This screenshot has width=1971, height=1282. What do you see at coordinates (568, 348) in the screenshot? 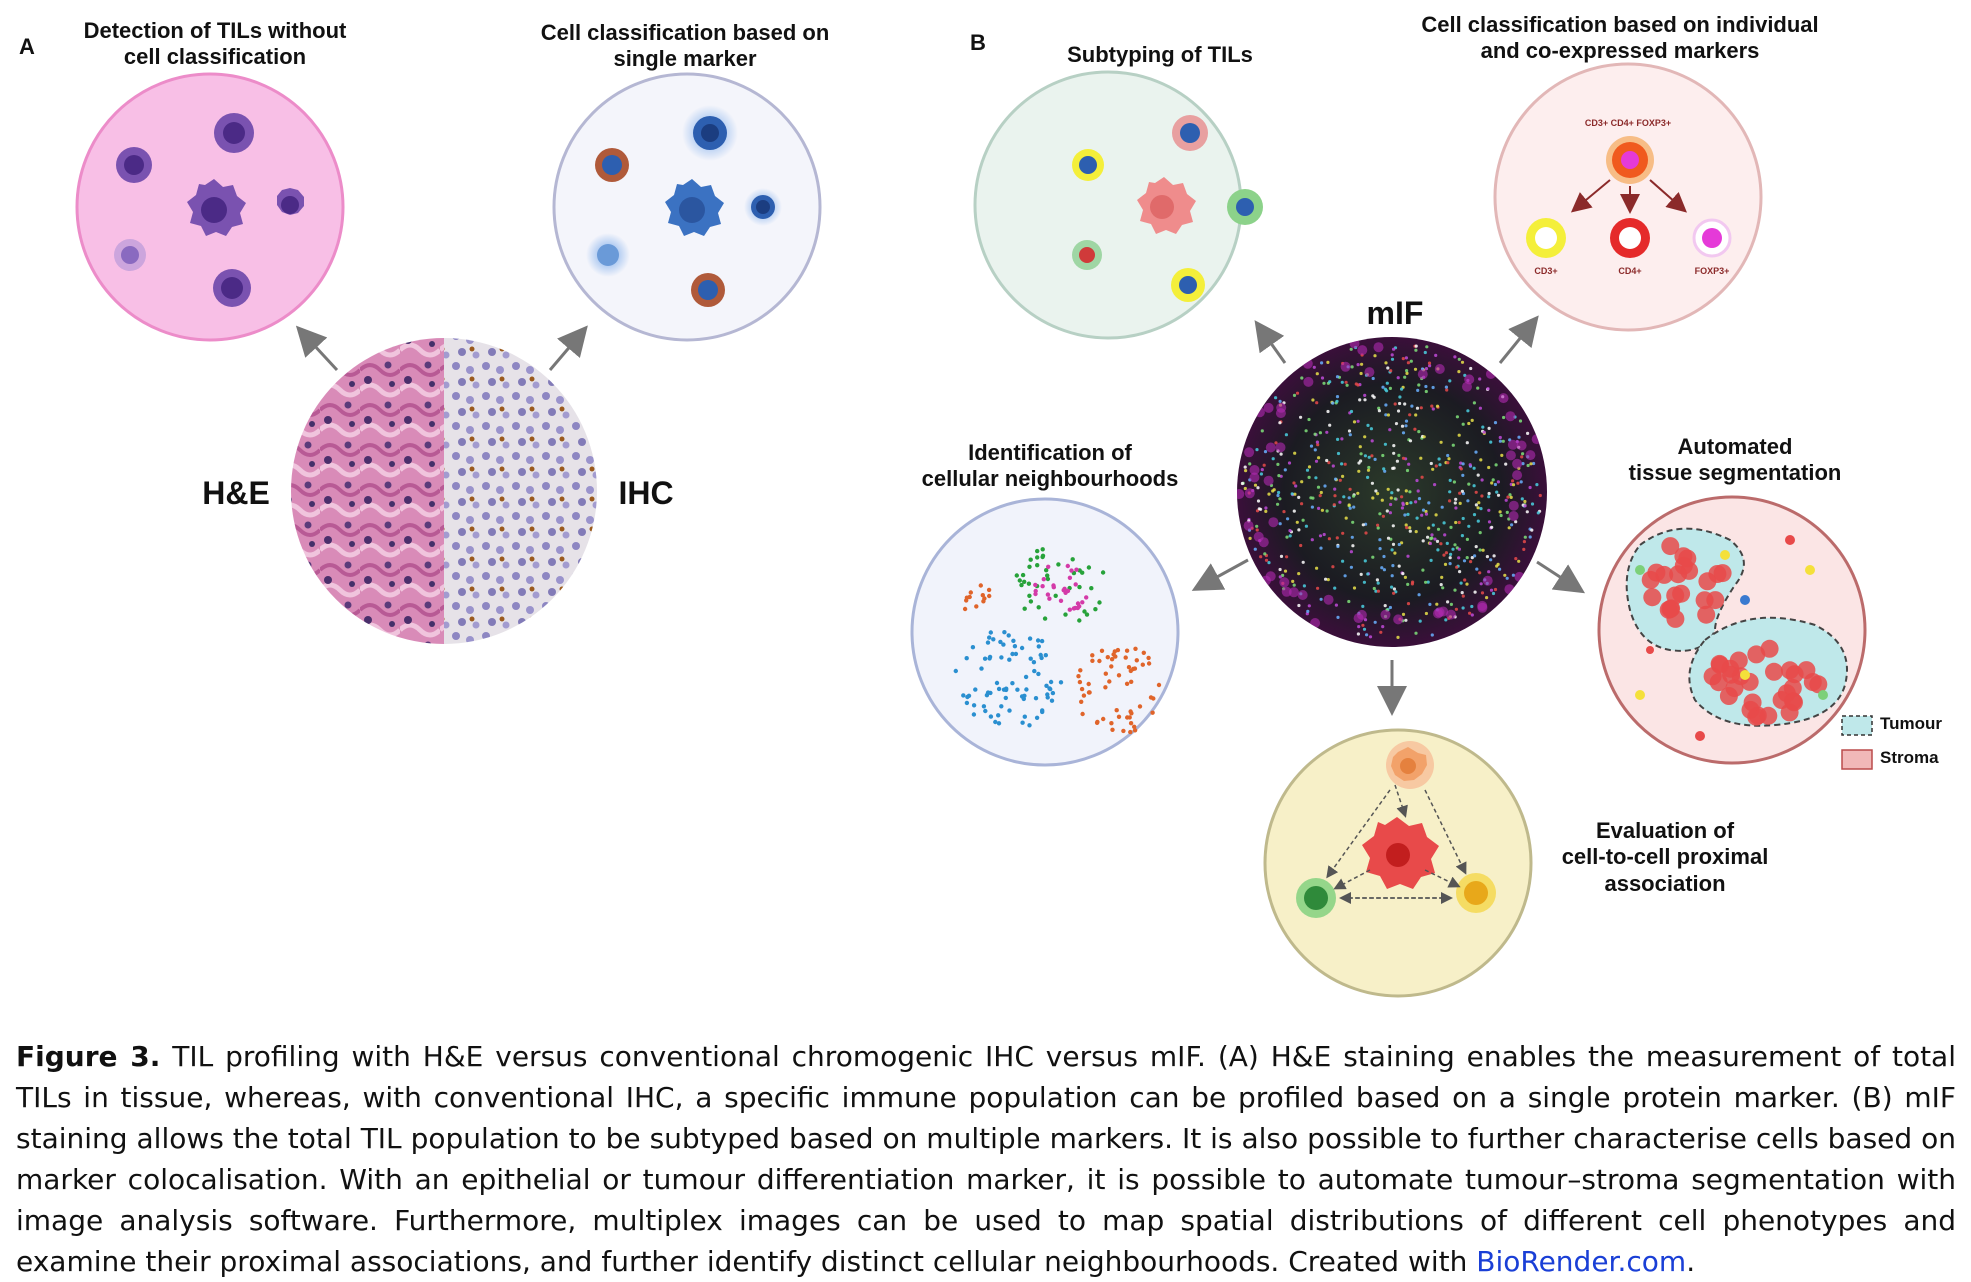
I see `arrow-to-ihc` at bounding box center [568, 348].